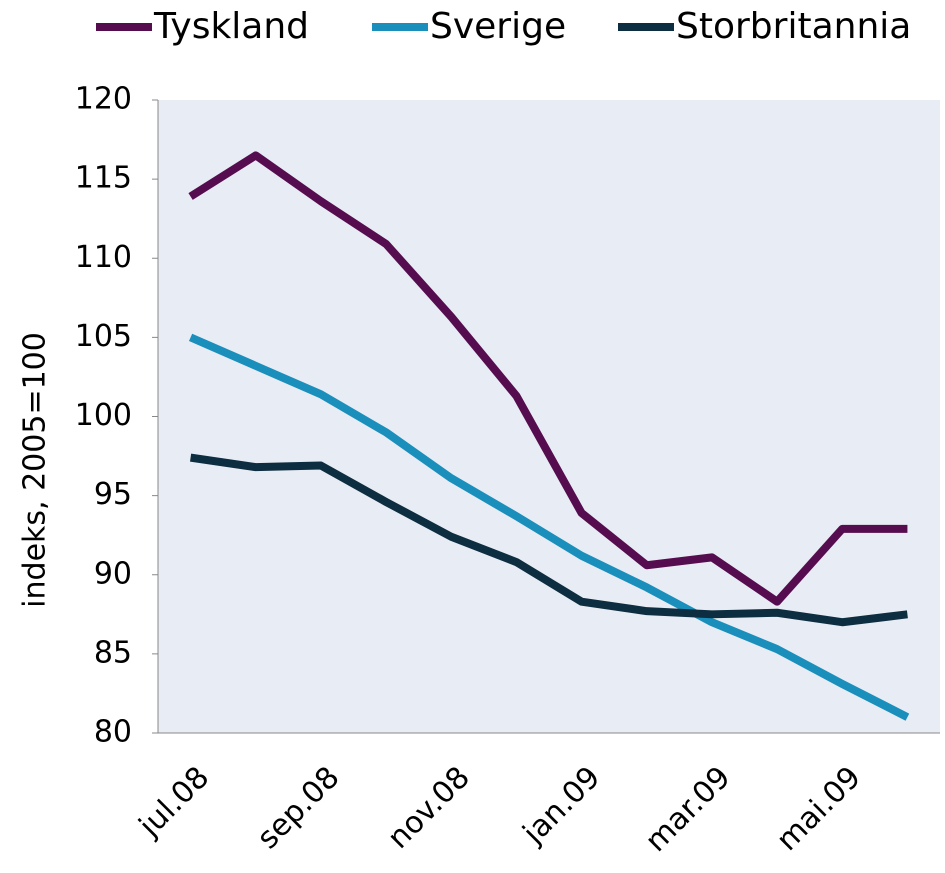 This screenshot has height=873, width=945. Describe the element at coordinates (174, 802) in the screenshot. I see `x-tick-label: jul.08` at that location.